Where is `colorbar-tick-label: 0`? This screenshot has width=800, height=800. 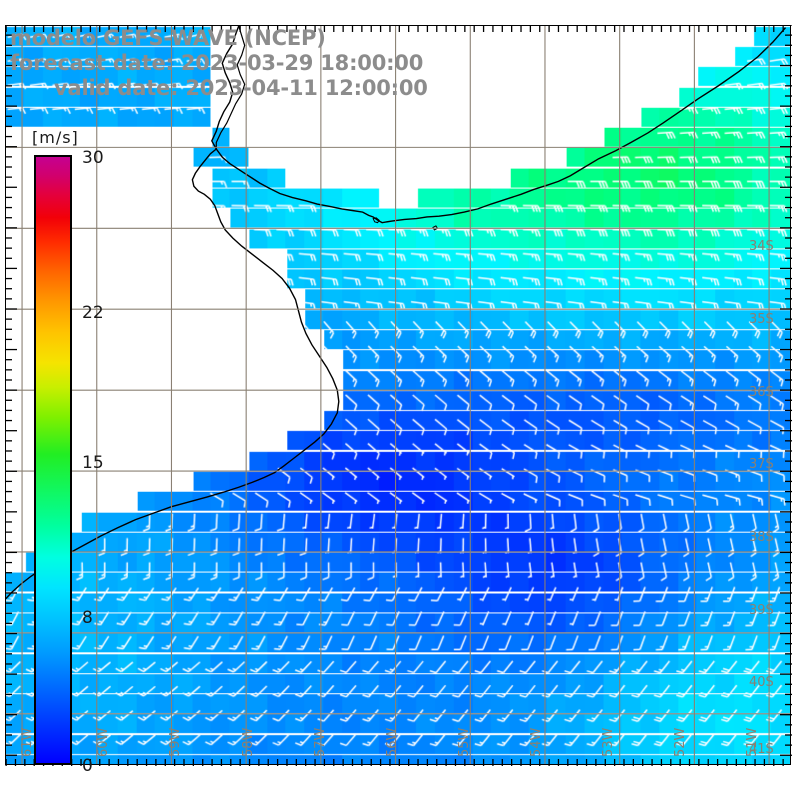 colorbar-tick-label: 0 is located at coordinates (87, 766).